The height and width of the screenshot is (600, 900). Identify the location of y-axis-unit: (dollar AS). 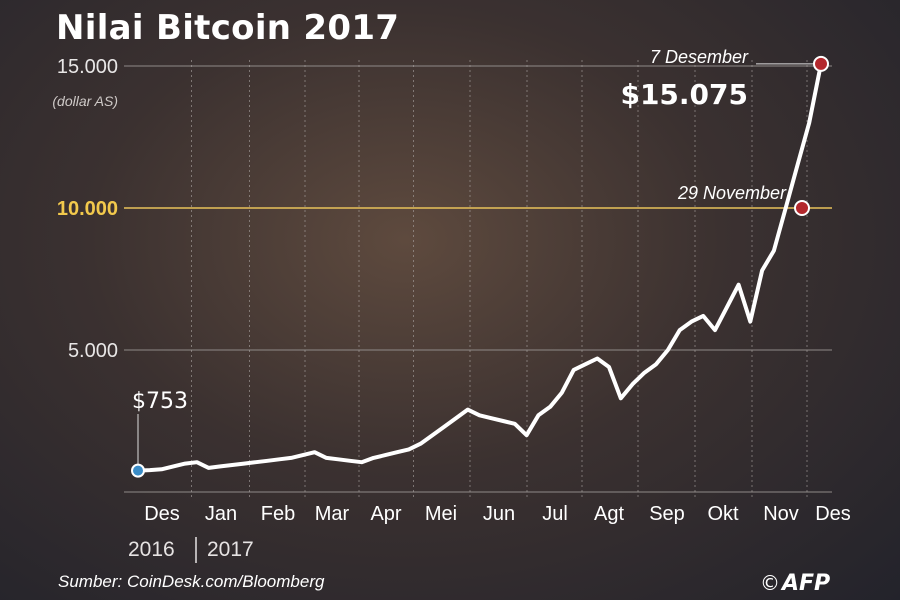
(85, 101).